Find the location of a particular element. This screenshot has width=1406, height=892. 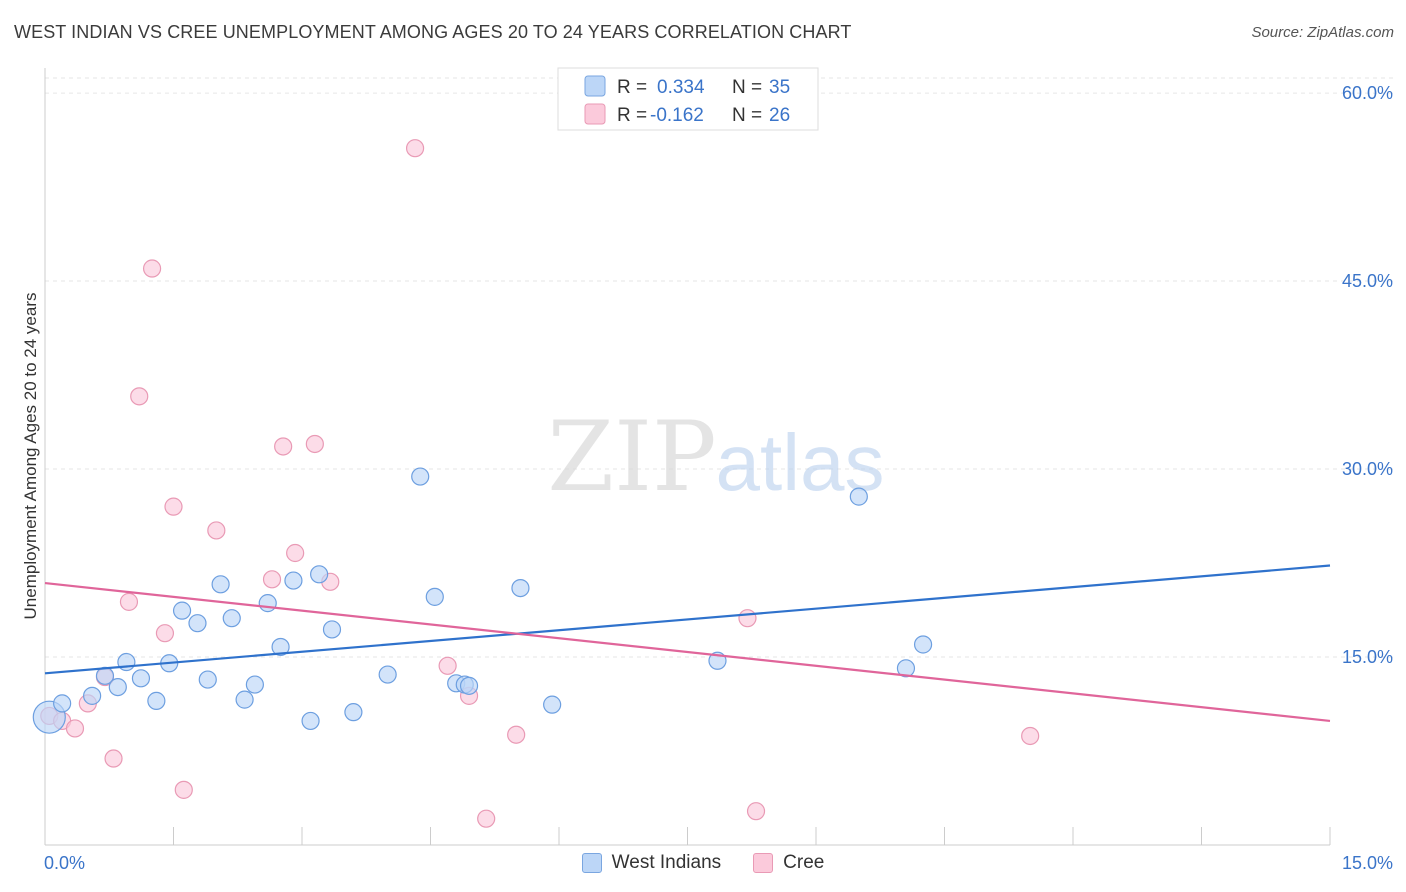

y-tick-label-3: 60.0% is located at coordinates (1367, 93).